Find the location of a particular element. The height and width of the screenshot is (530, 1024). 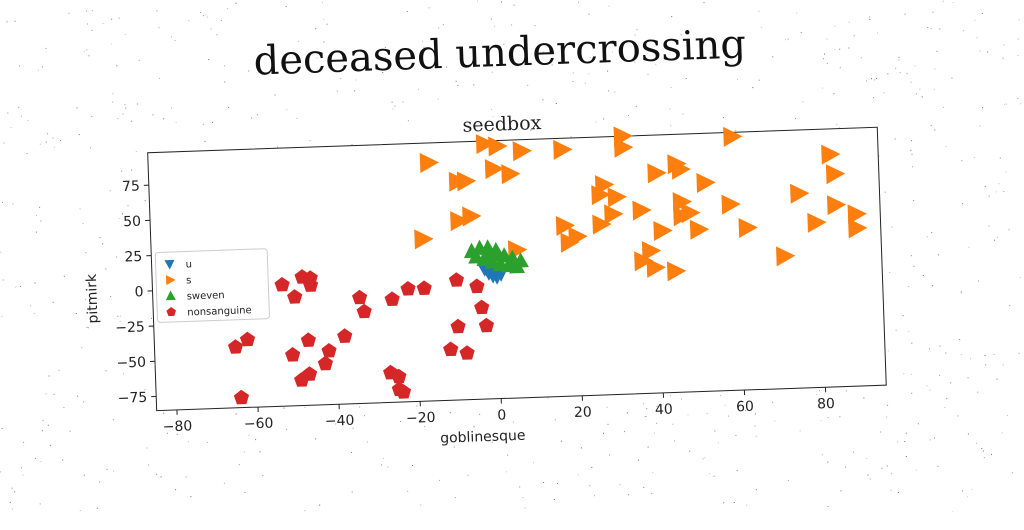

legend: us sweven nonsanguine is located at coordinates (212, 286).